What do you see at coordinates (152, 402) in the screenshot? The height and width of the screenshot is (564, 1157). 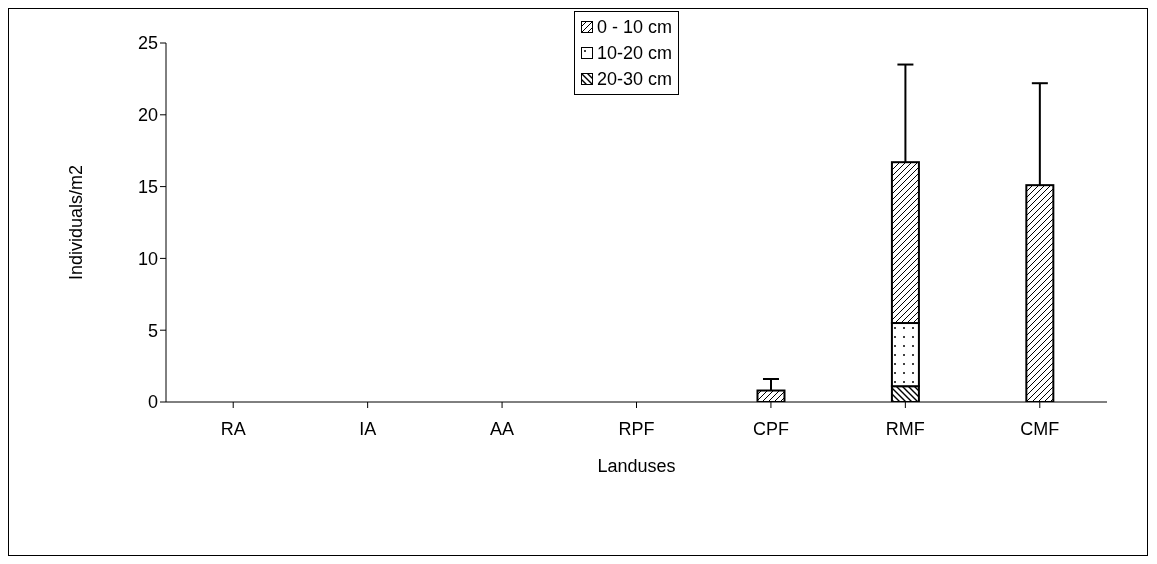 I see `y-tick-label: 0` at bounding box center [152, 402].